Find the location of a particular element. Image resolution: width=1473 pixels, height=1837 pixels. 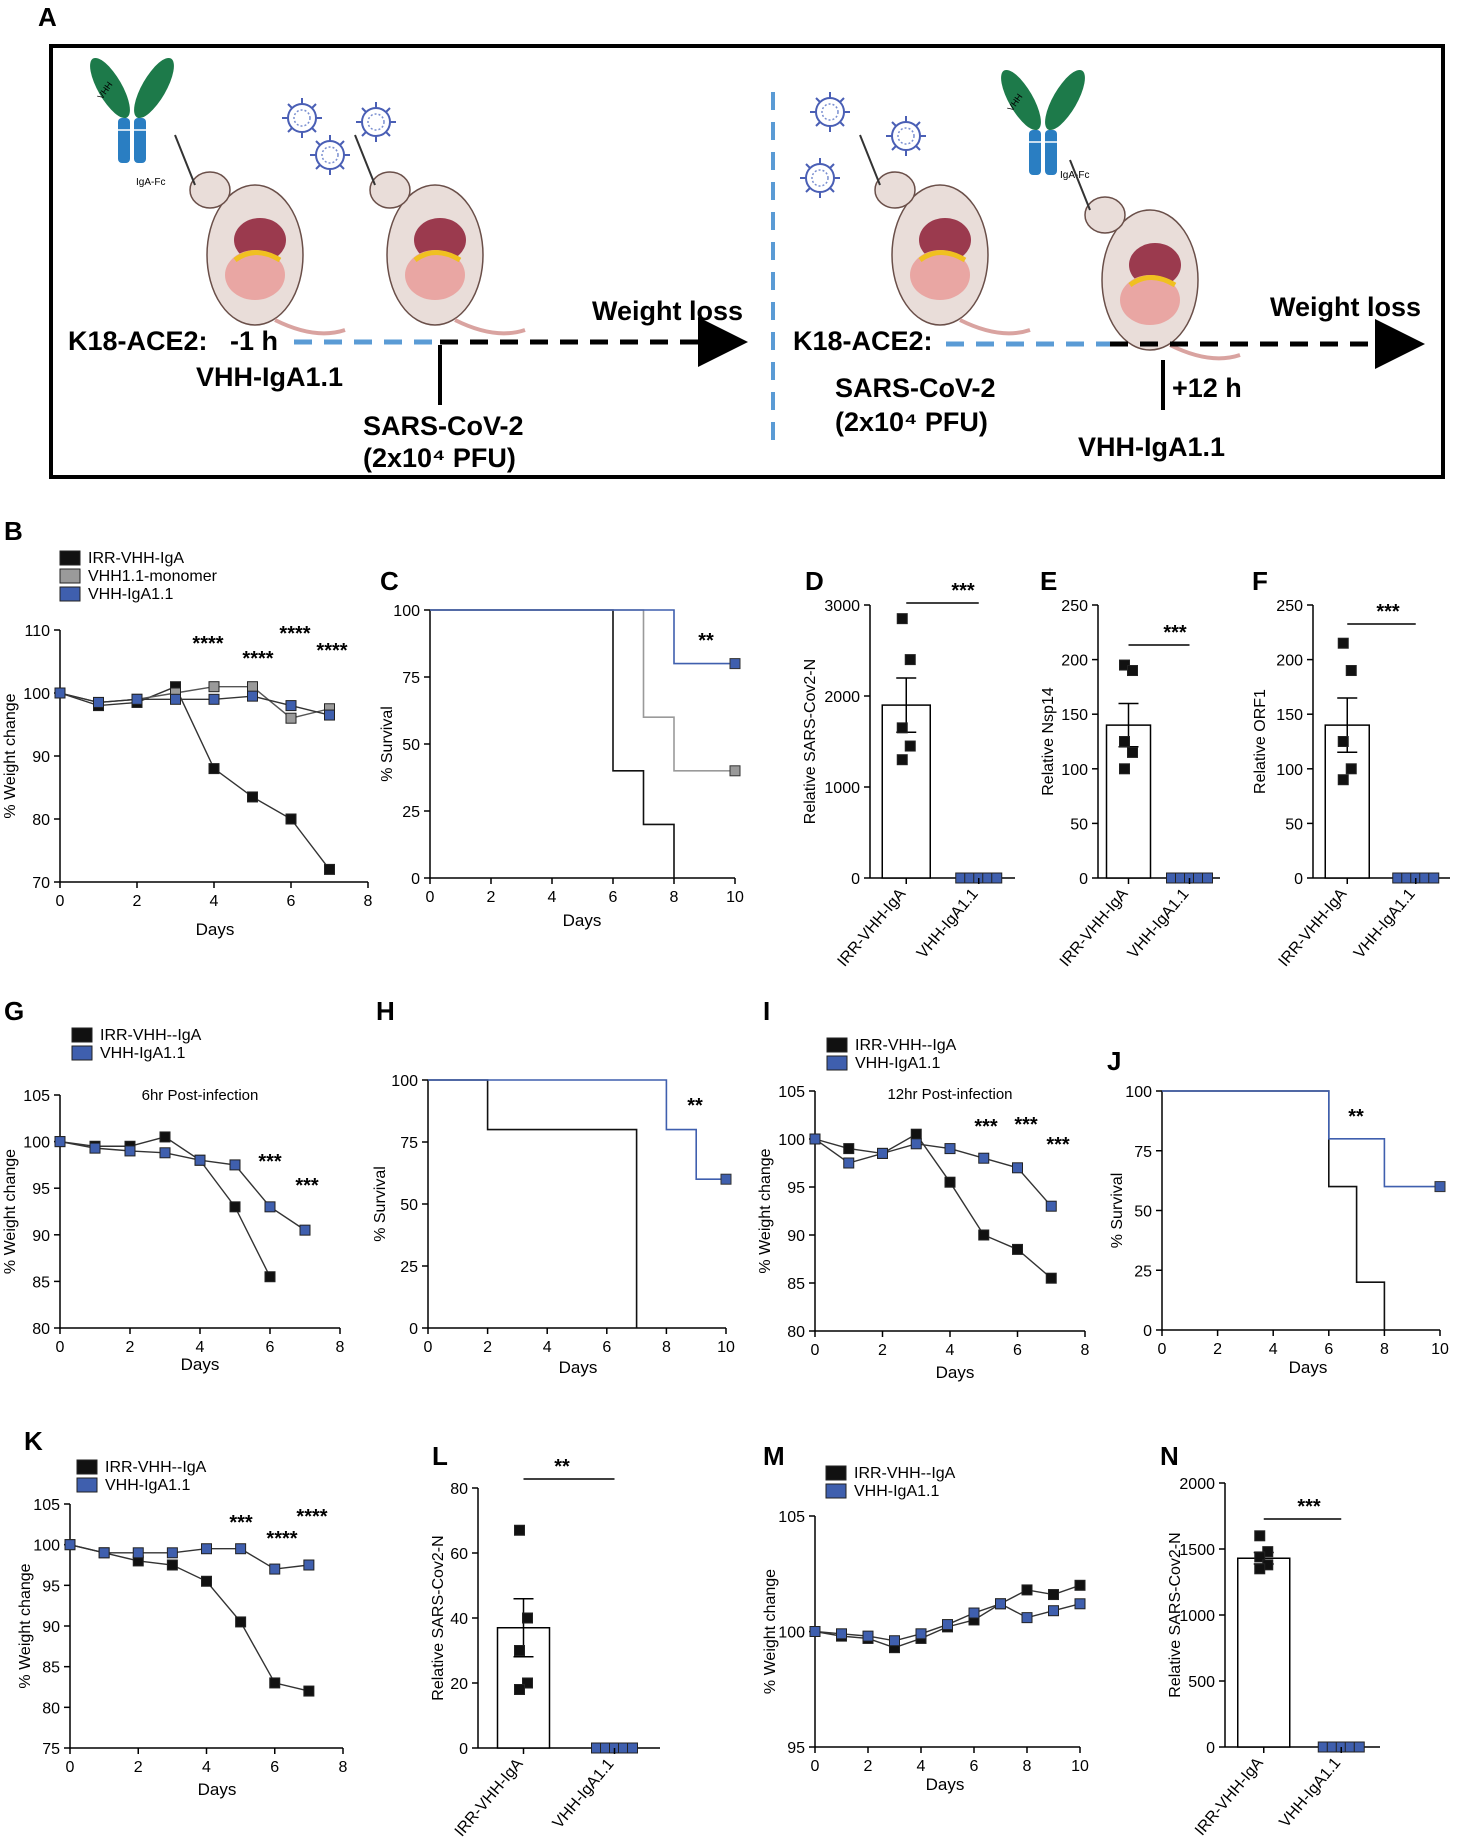

y-tick-label: 40 is located at coordinates (459, 1619).